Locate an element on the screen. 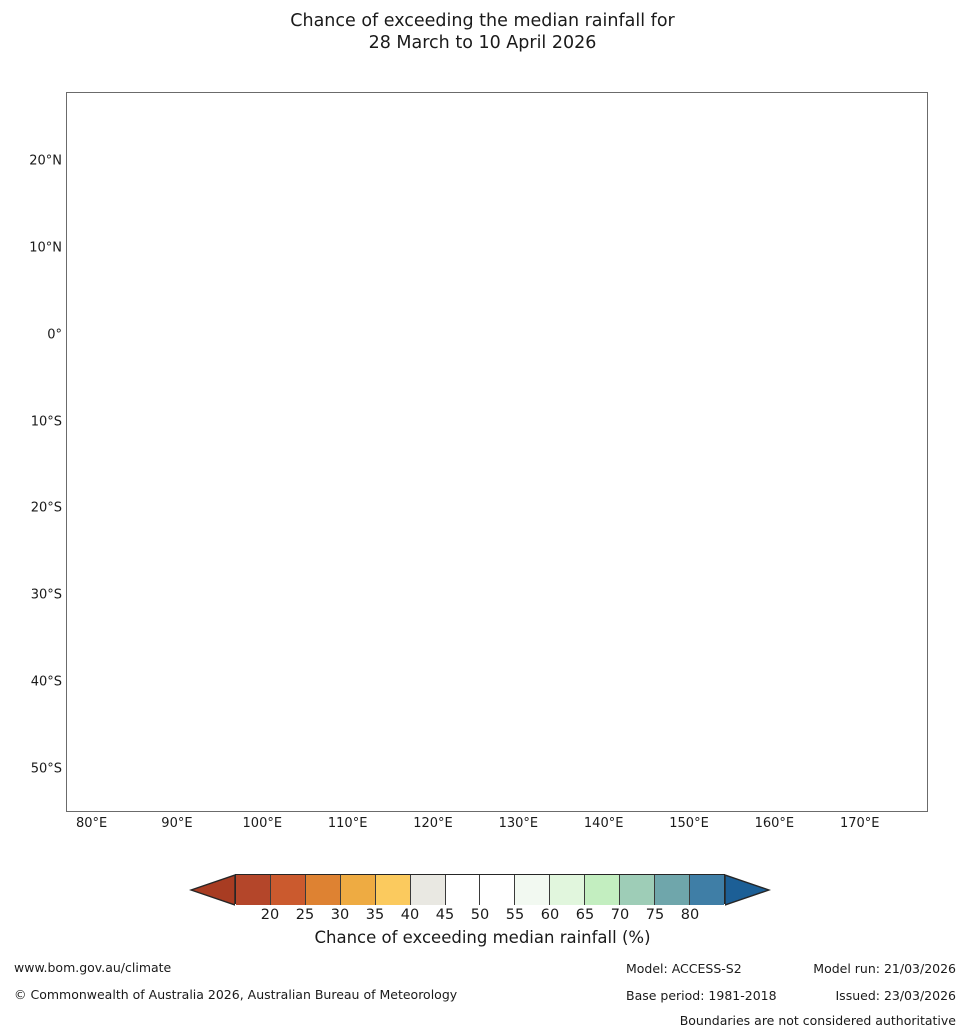 The width and height of the screenshot is (965, 1035). issued-date: Issued: 23/03/2026 is located at coordinates (896, 995).